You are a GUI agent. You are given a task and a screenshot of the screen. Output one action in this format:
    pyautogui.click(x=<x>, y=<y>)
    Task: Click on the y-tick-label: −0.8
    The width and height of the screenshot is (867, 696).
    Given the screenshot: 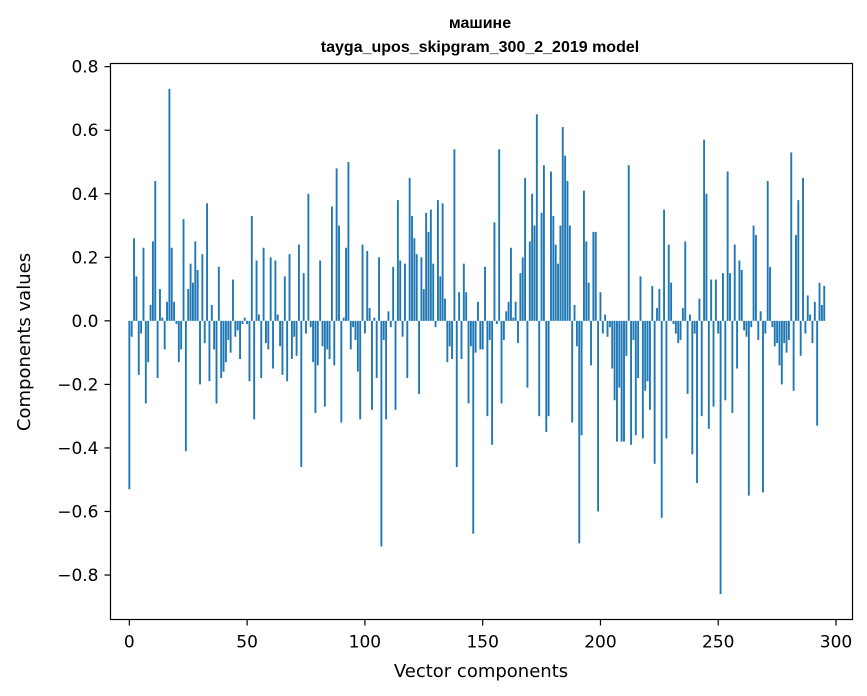 What is the action you would take?
    pyautogui.click(x=77, y=576)
    